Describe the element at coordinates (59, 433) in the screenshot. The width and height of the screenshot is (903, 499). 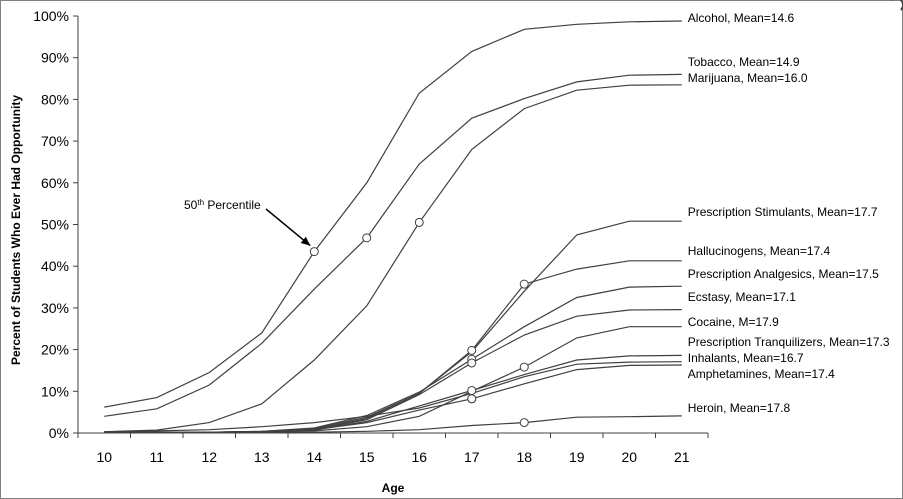
I see `y-tick-label: 0%` at that location.